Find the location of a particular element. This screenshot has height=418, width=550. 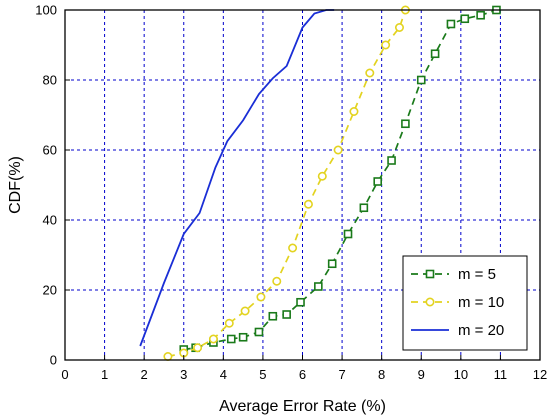

x-tick-label: 1 is located at coordinates (104, 374).